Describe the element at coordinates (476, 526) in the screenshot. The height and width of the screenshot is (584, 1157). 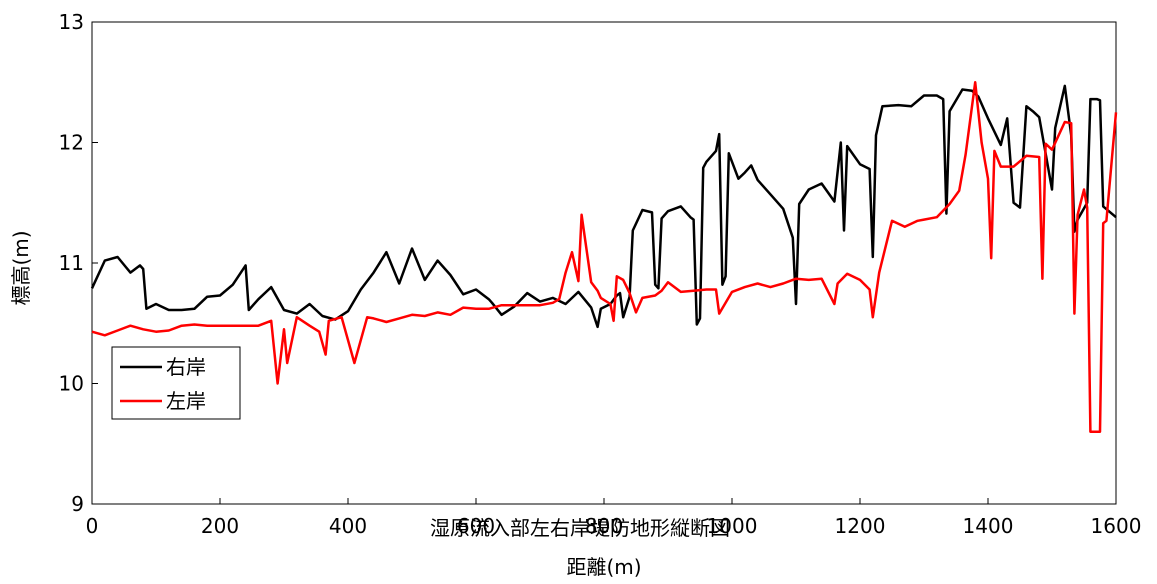
I see `x-tick-label: 600` at that location.